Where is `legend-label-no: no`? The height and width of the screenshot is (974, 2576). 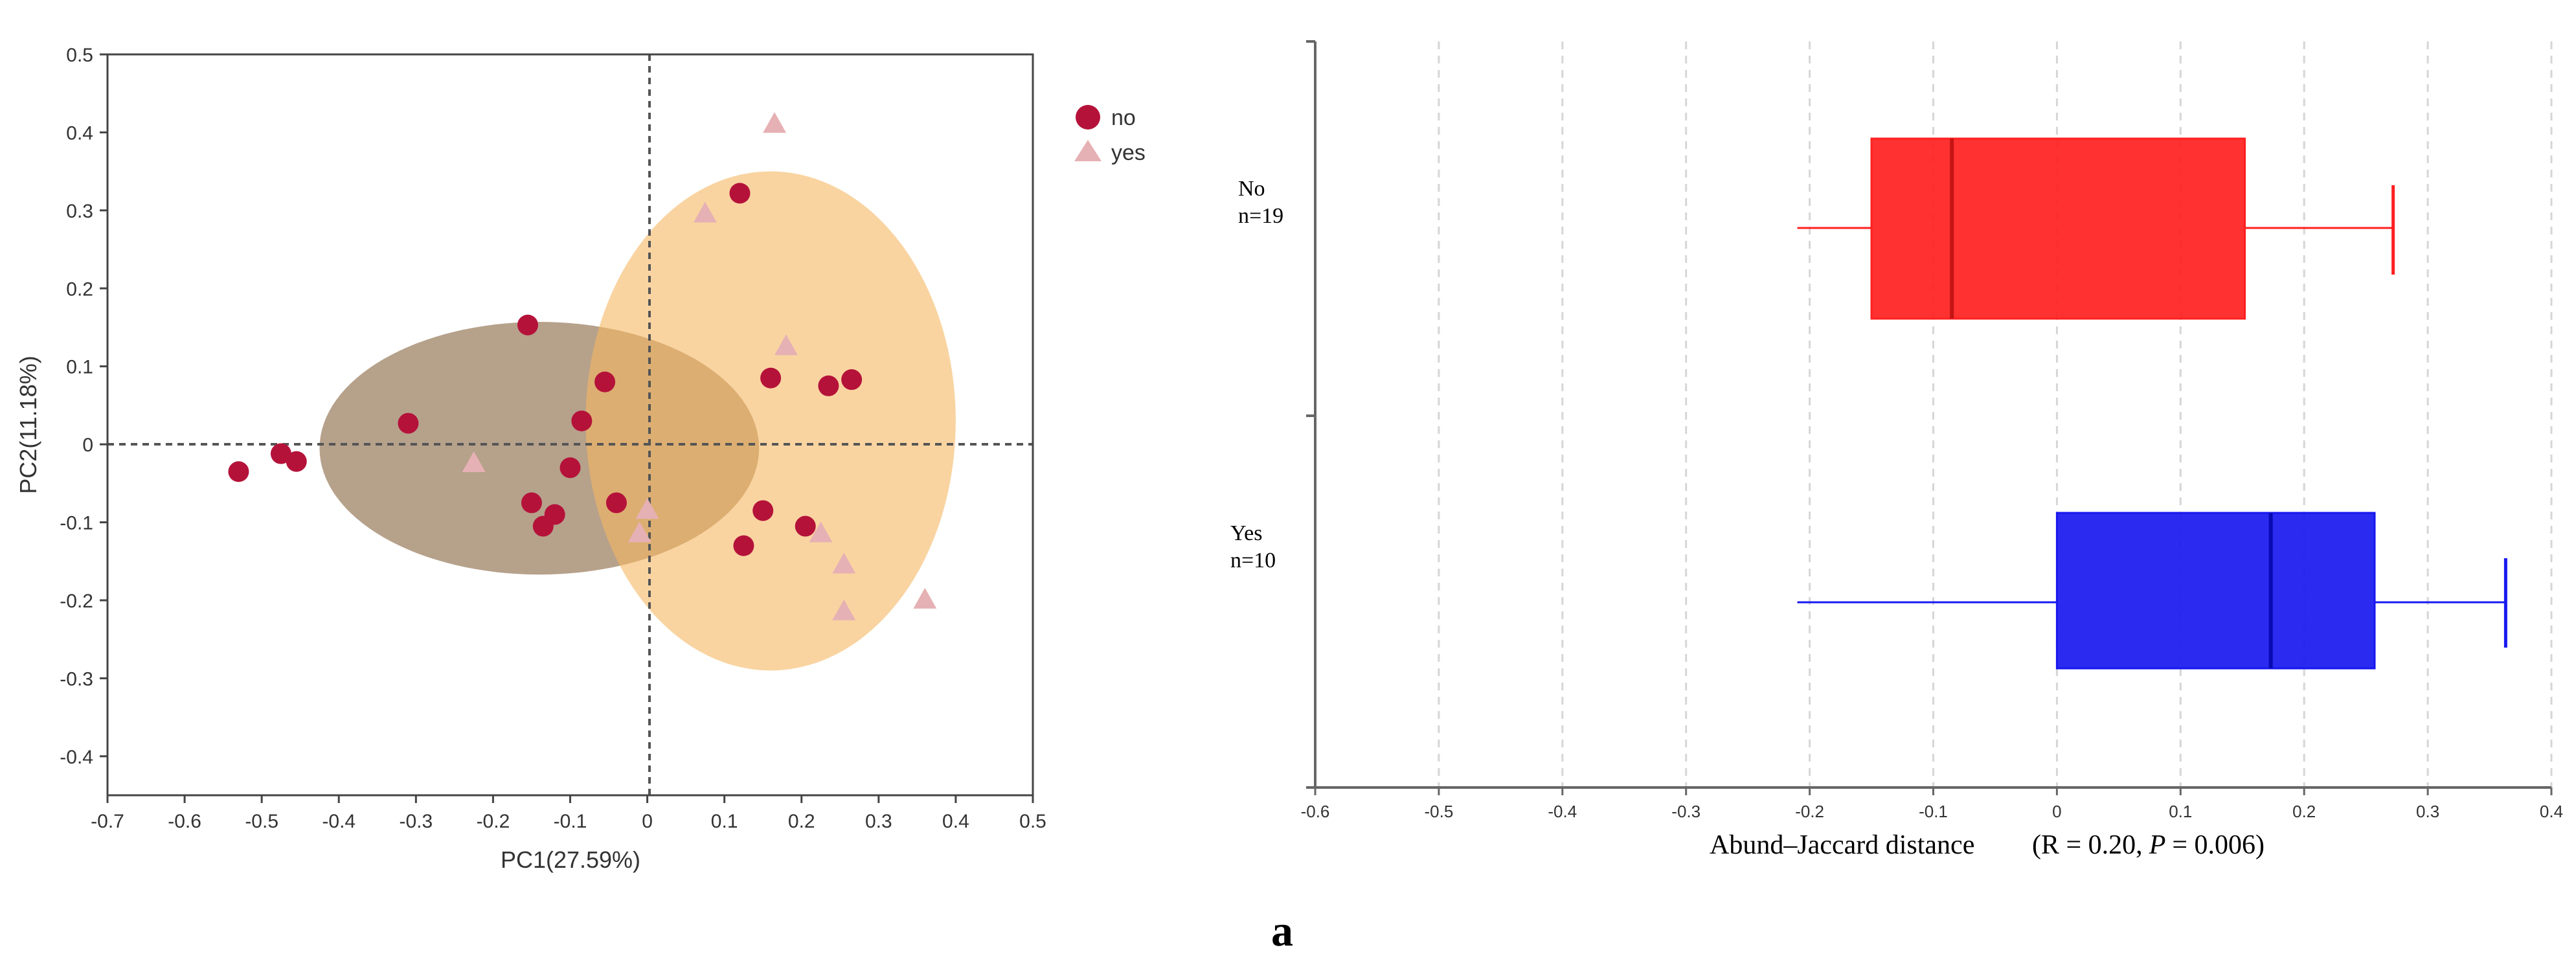
legend-label-no: no is located at coordinates (1123, 118).